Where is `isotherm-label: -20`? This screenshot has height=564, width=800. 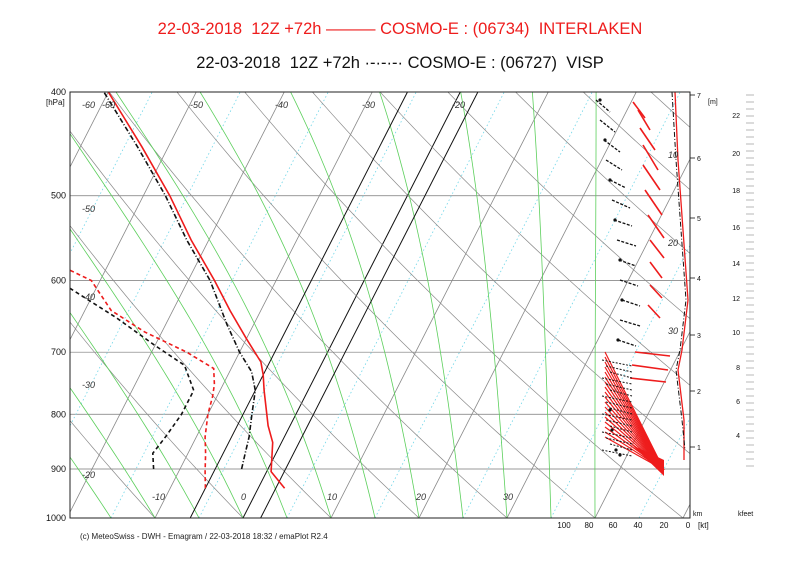 isotherm-label: -20 is located at coordinates (458, 105).